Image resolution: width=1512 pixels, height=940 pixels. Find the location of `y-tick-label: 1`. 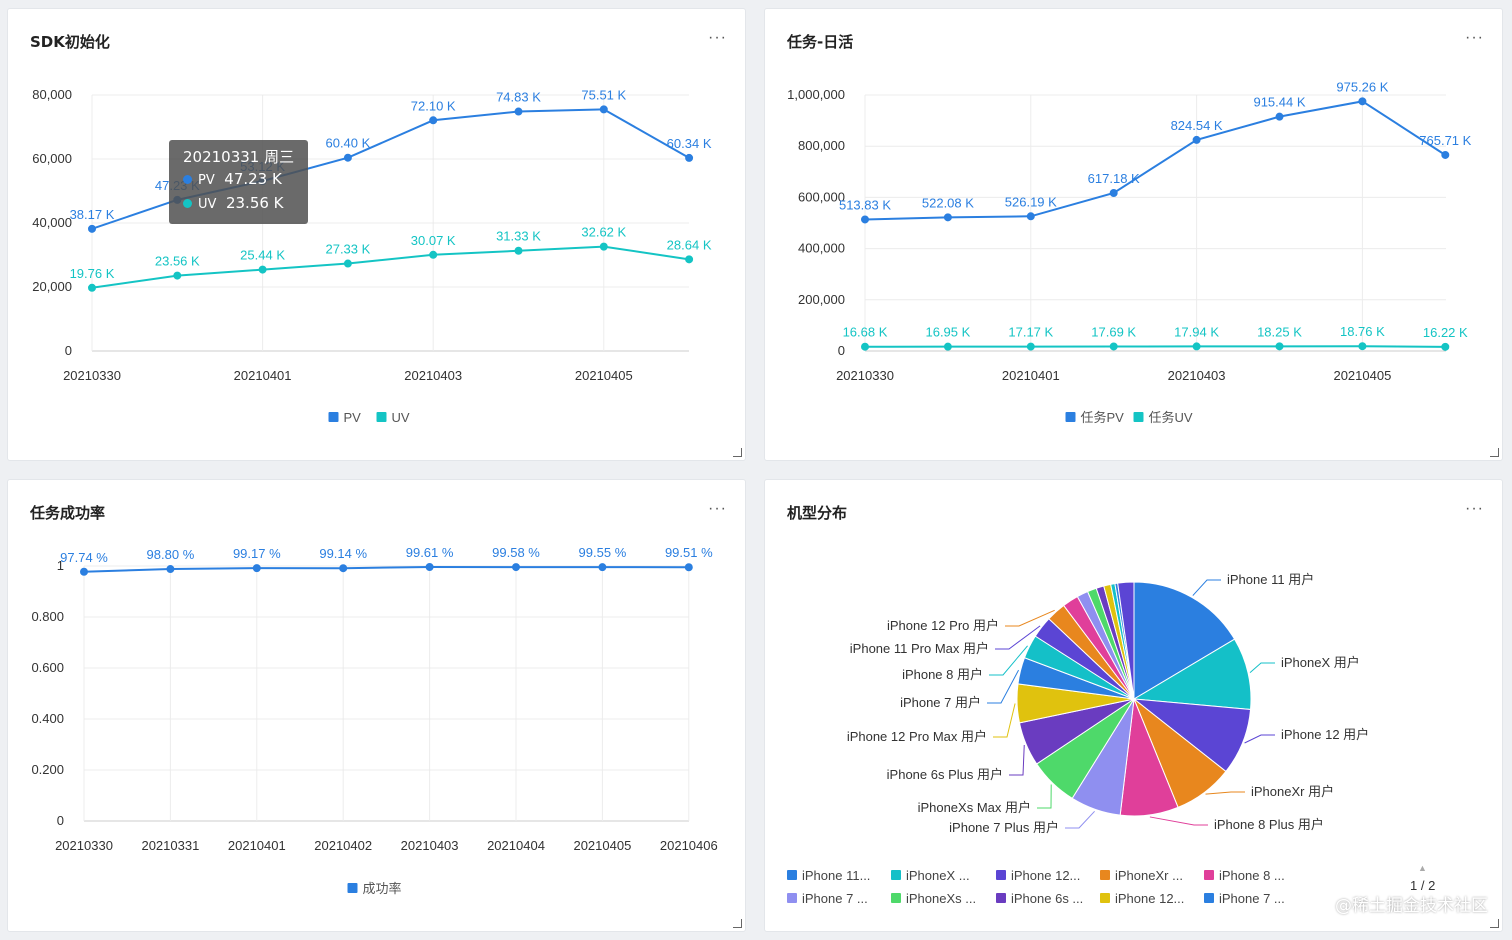

y-tick-label: 1 is located at coordinates (60, 565).